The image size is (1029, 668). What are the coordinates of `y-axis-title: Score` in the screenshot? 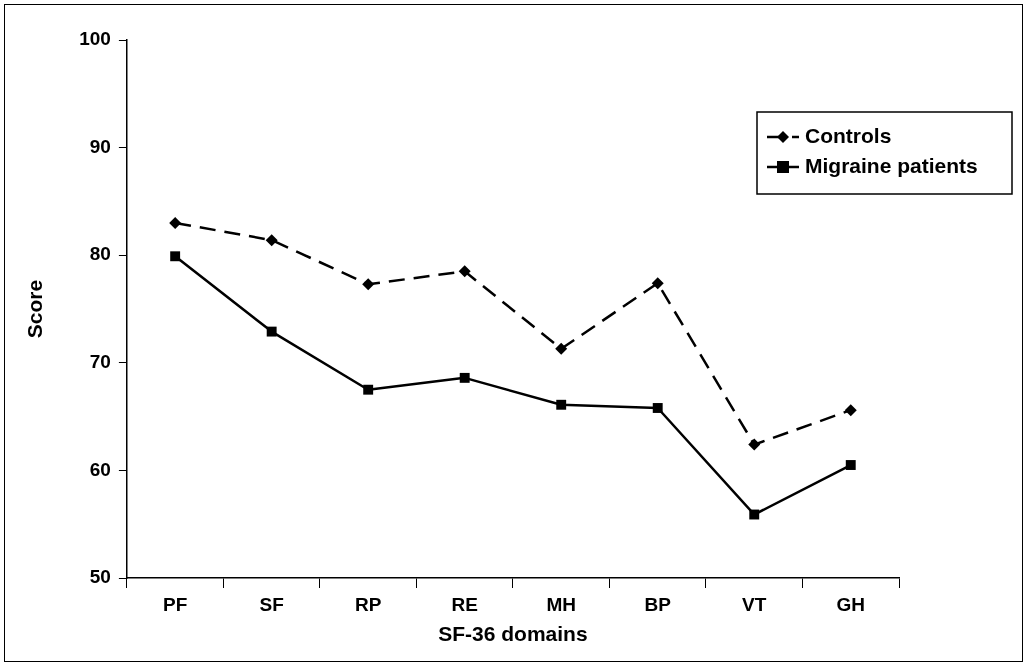 It's located at (35, 309).